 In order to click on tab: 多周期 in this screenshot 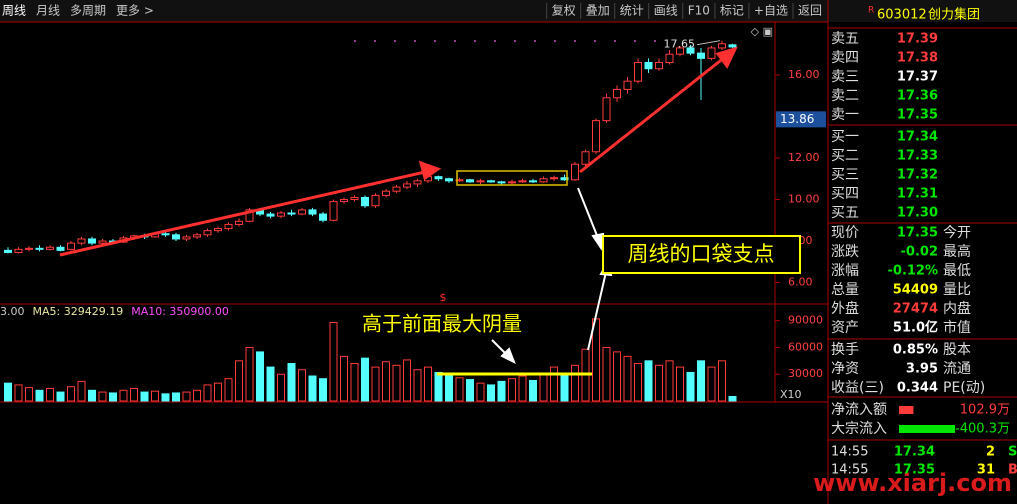, I will do `click(88, 11)`.